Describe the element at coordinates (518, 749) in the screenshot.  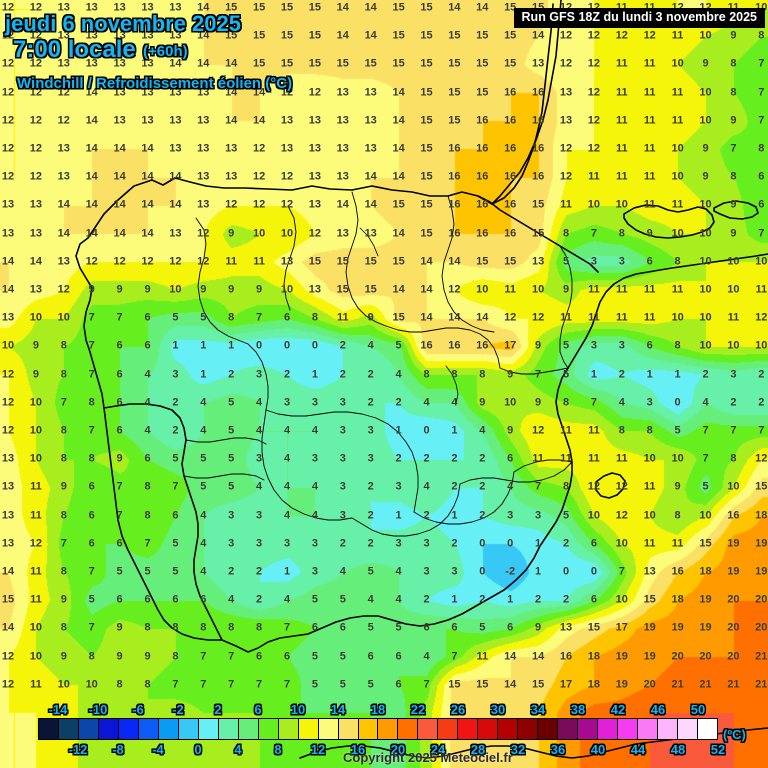
I see `legend-tick-bottom: 32` at that location.